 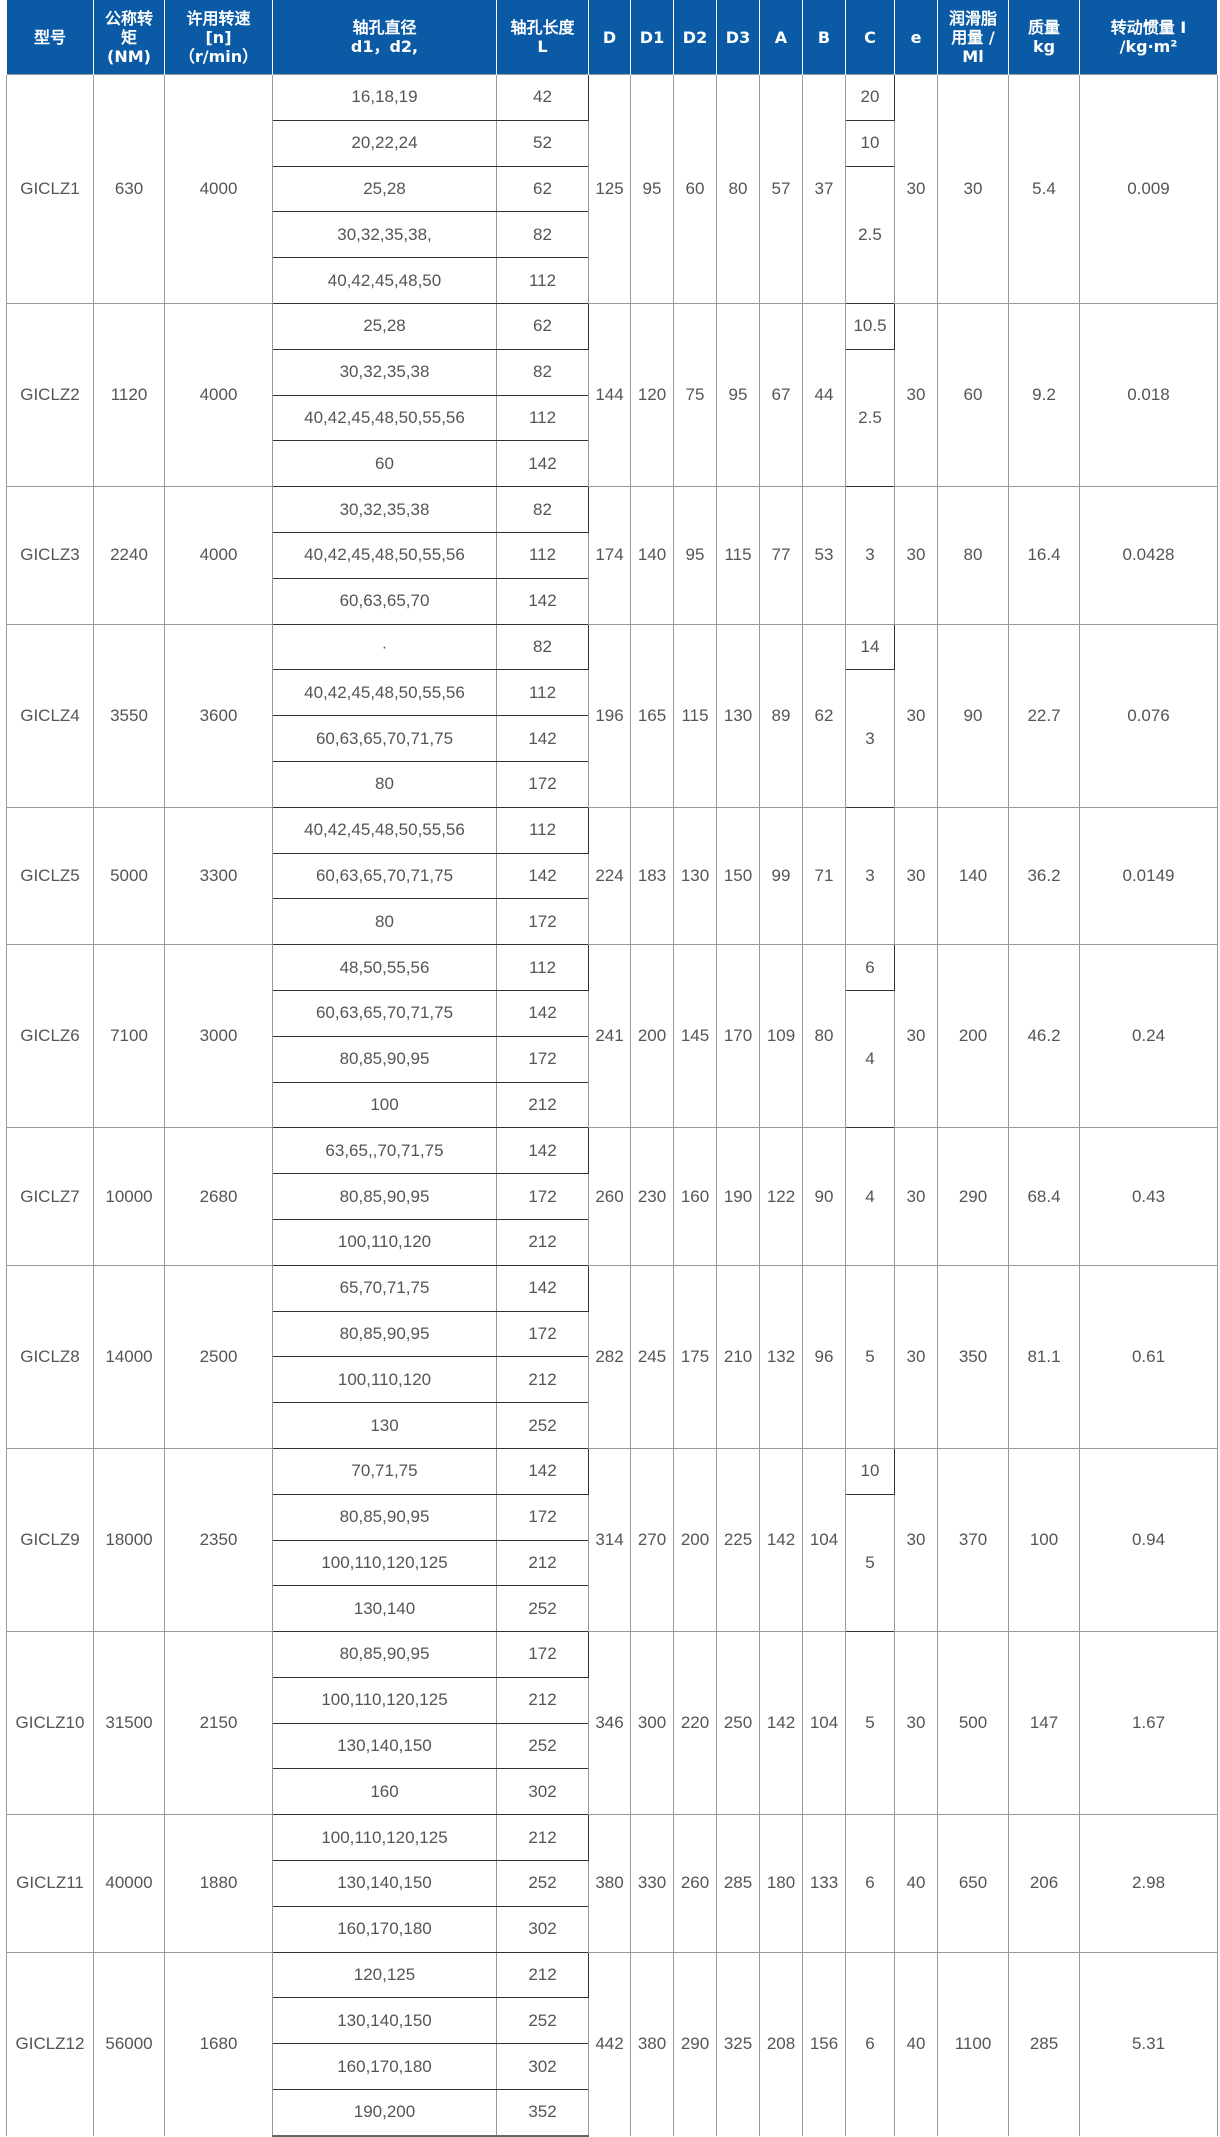 I want to click on speed-cell: 2350, so click(x=218, y=1539).